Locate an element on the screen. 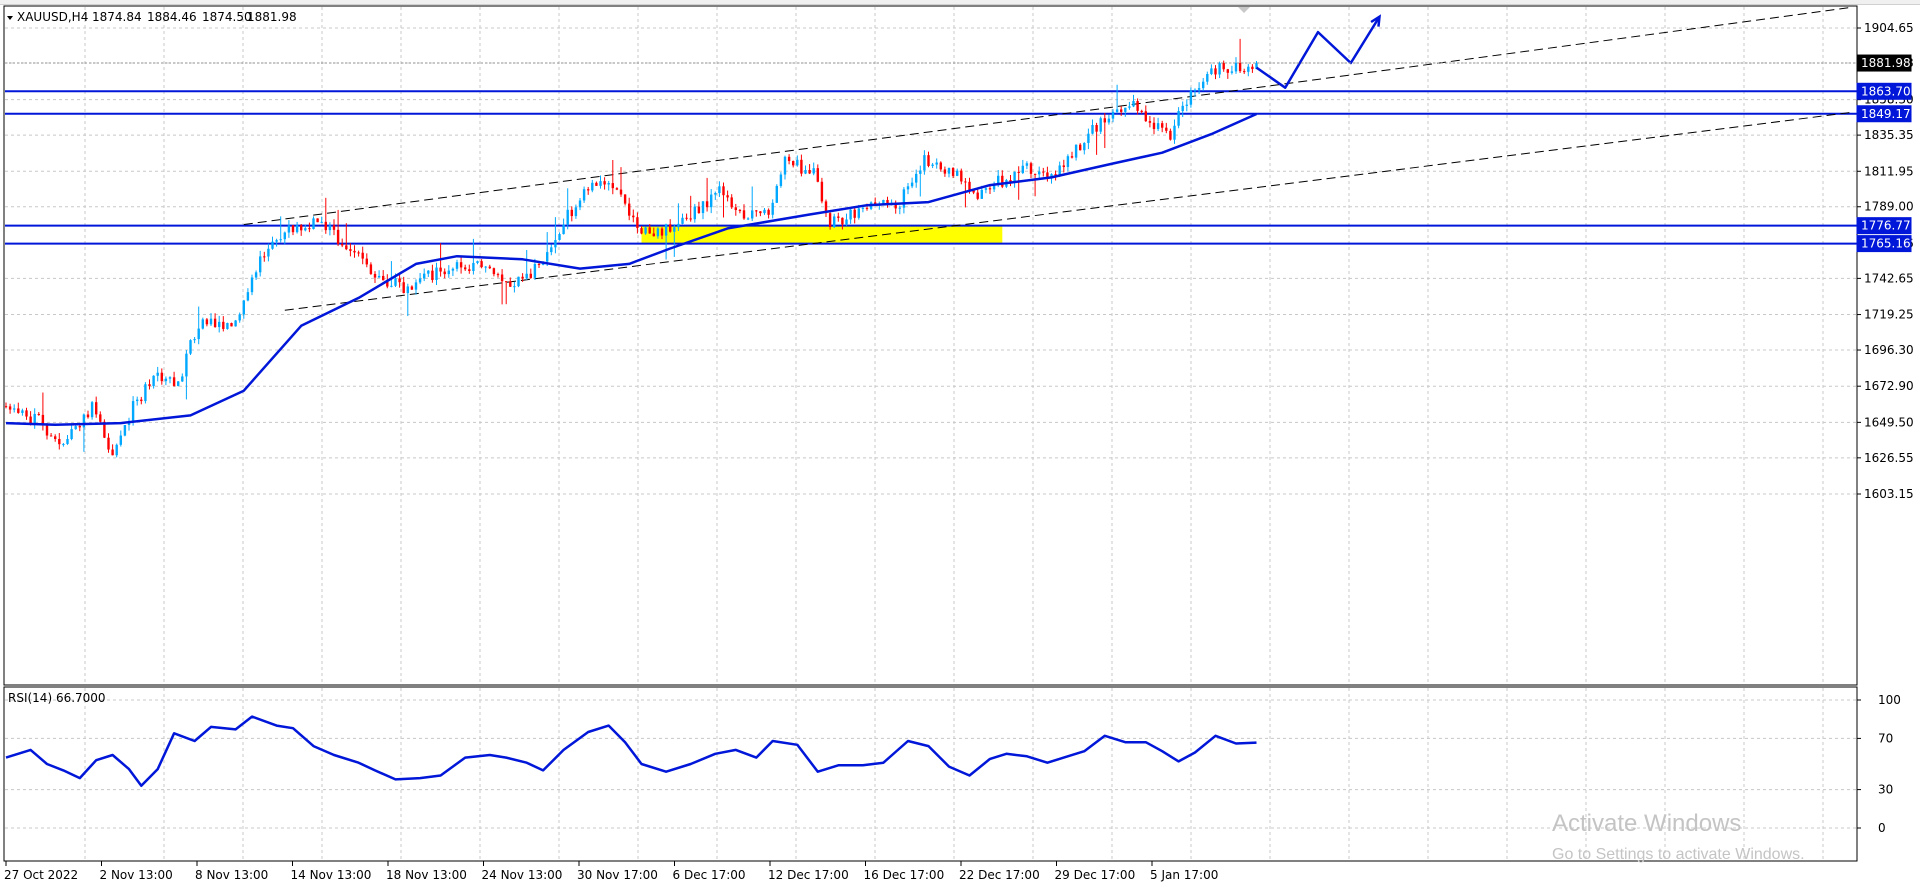  projection-arrow is located at coordinates (1318, 51).